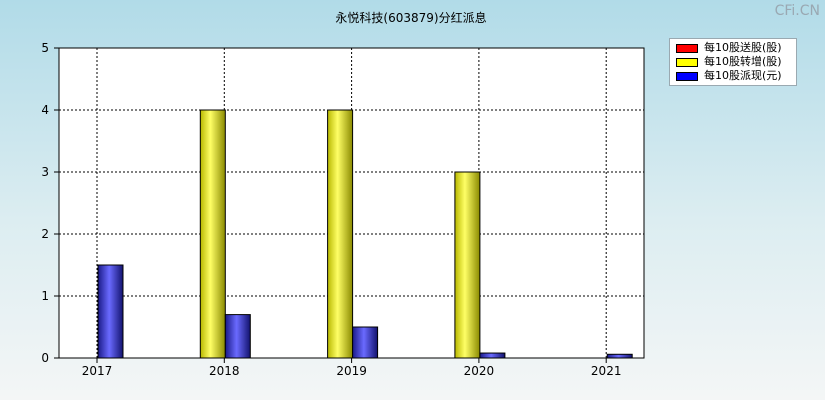 The image size is (825, 400). Describe the element at coordinates (606, 371) in the screenshot. I see `x-tick-label: 2021` at that location.